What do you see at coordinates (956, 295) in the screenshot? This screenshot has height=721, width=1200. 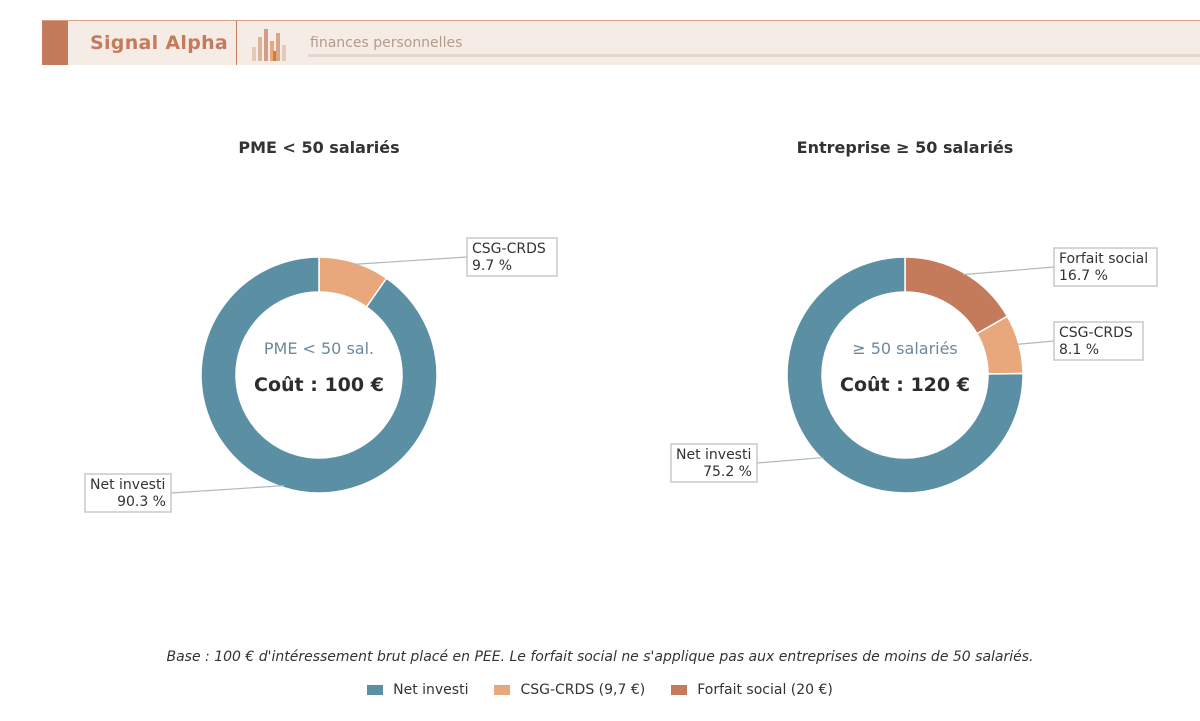 I see `slice-forfait-social` at bounding box center [956, 295].